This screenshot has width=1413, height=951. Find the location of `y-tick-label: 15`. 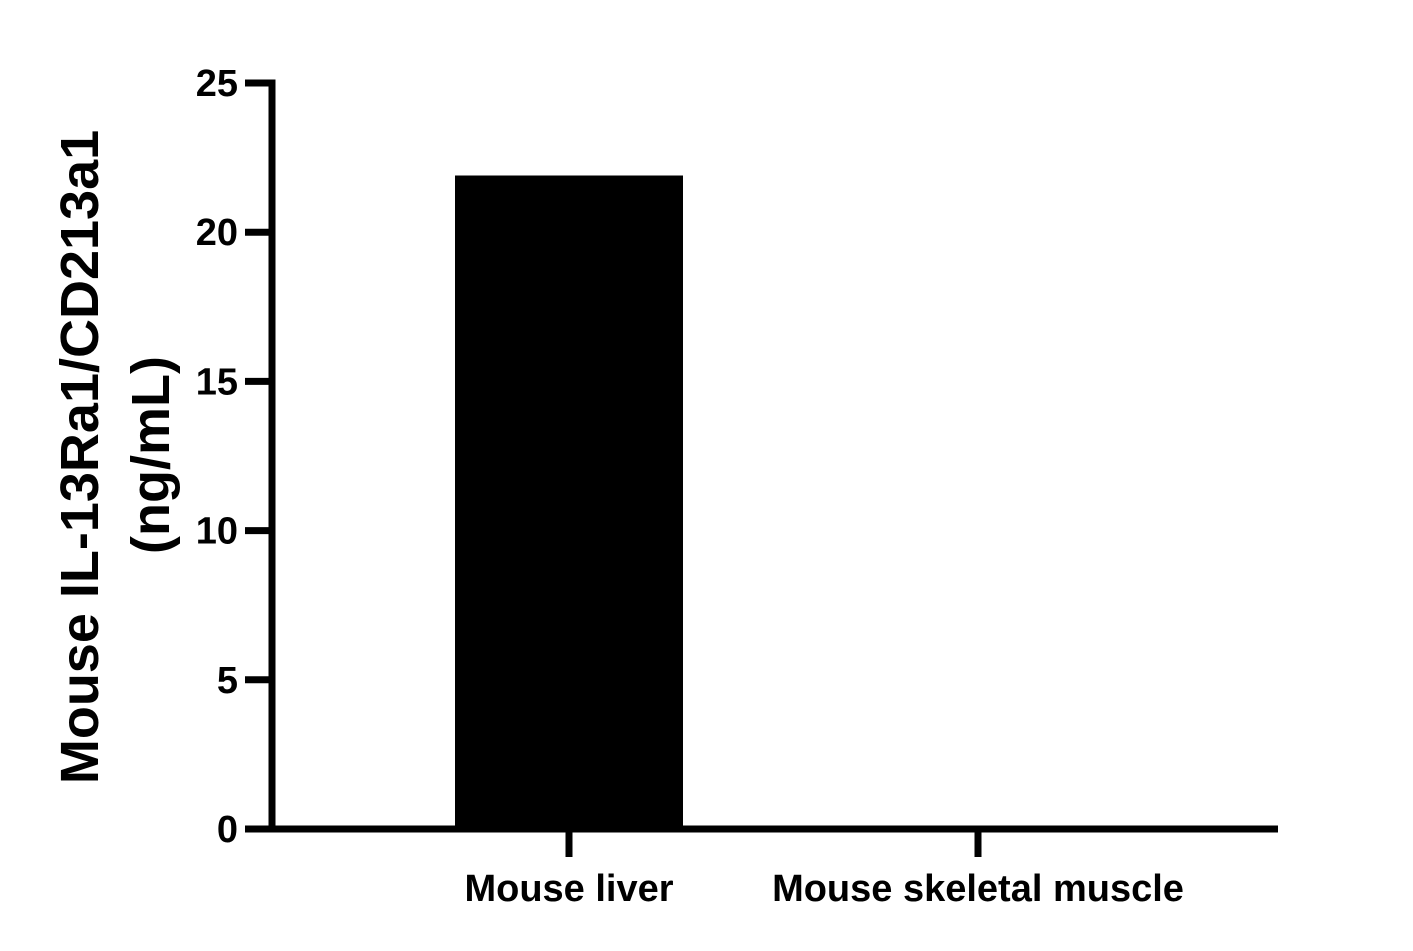

y-tick-label: 15 is located at coordinates (217, 382).